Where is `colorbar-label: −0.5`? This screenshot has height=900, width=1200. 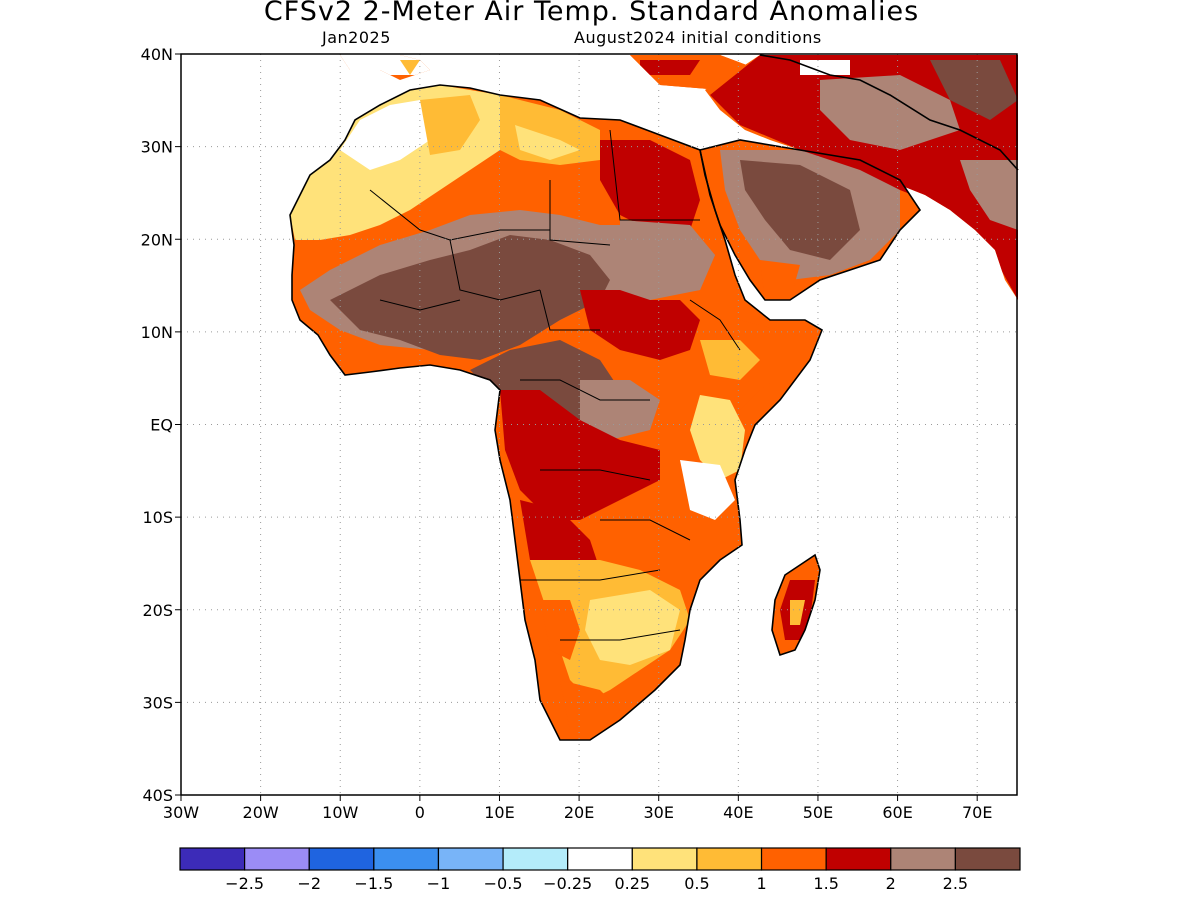 colorbar-label: −0.5 is located at coordinates (503, 883).